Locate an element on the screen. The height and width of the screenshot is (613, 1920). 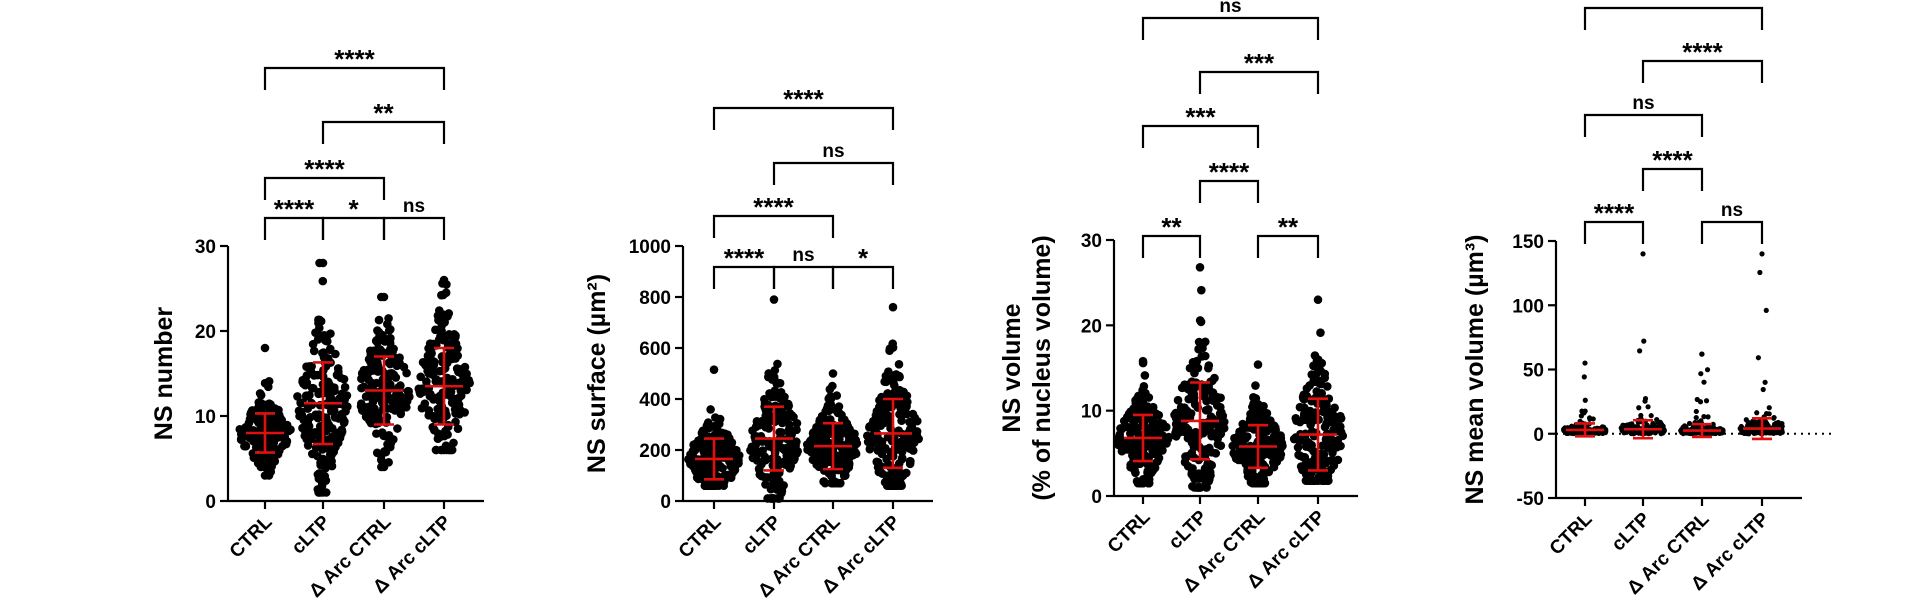
y-tick-label: 0 is located at coordinates (1538, 435).